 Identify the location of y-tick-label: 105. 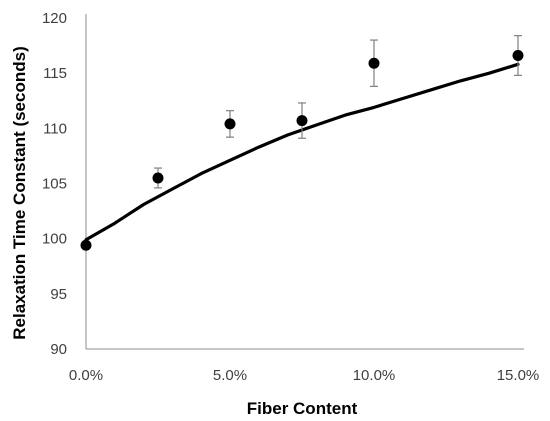
(54, 184).